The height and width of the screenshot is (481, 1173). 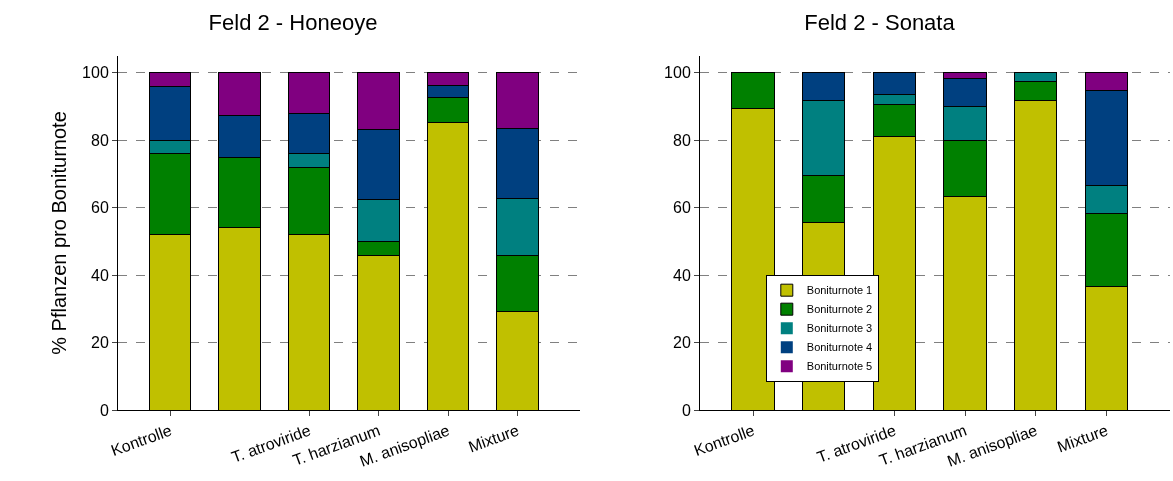 I want to click on chart-title: Feld 2 - Honeoye, so click(x=293, y=22).